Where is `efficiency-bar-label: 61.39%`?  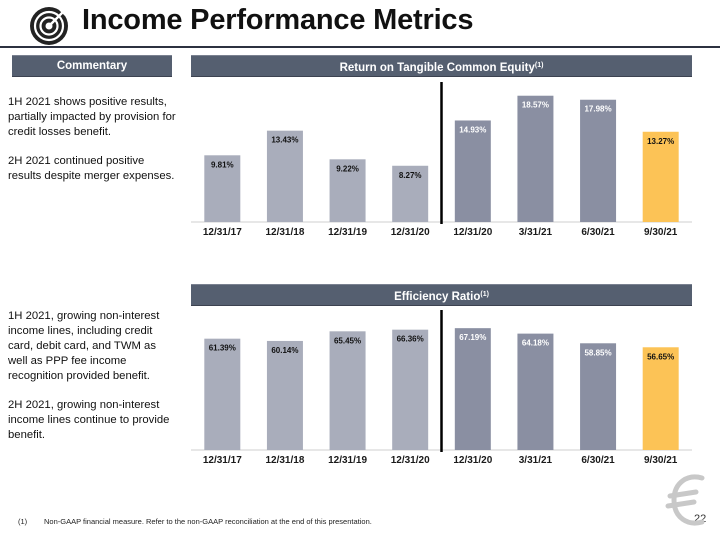
efficiency-bar-label: 61.39% is located at coordinates (222, 348).